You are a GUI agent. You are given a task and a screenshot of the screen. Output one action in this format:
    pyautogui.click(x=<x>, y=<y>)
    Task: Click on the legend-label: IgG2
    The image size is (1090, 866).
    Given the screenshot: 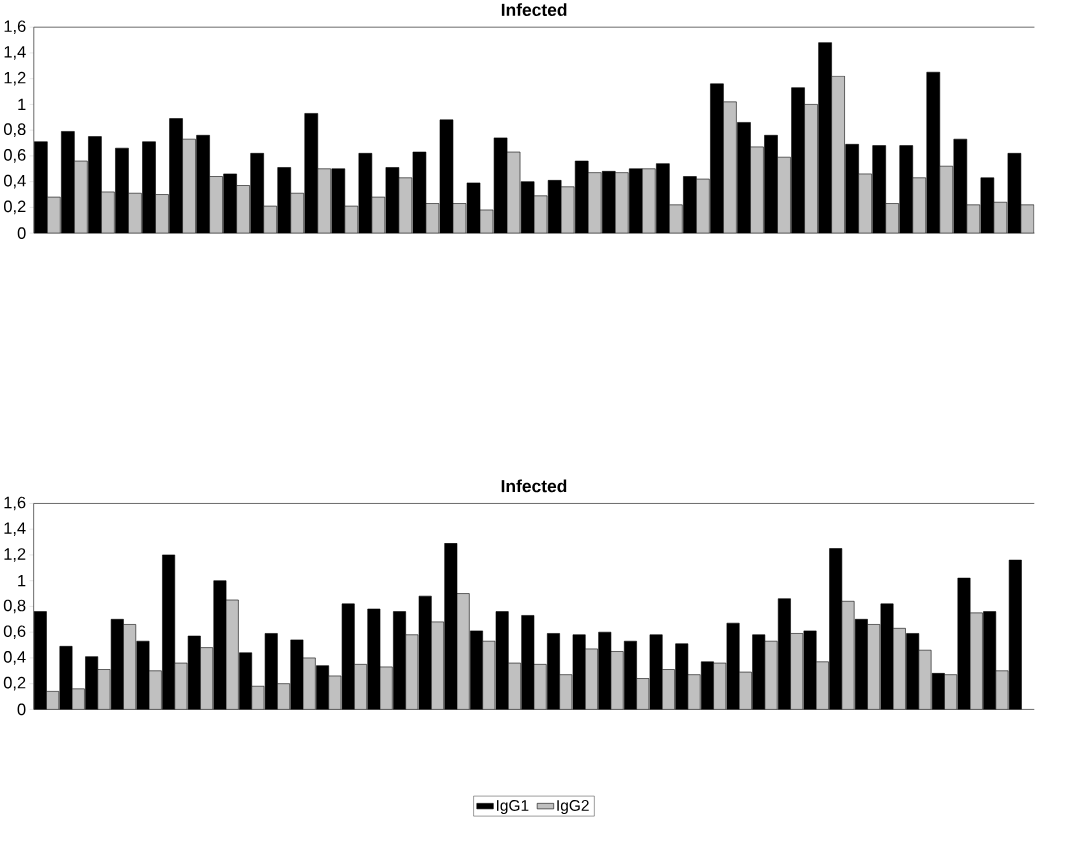 What is the action you would take?
    pyautogui.click(x=573, y=806)
    